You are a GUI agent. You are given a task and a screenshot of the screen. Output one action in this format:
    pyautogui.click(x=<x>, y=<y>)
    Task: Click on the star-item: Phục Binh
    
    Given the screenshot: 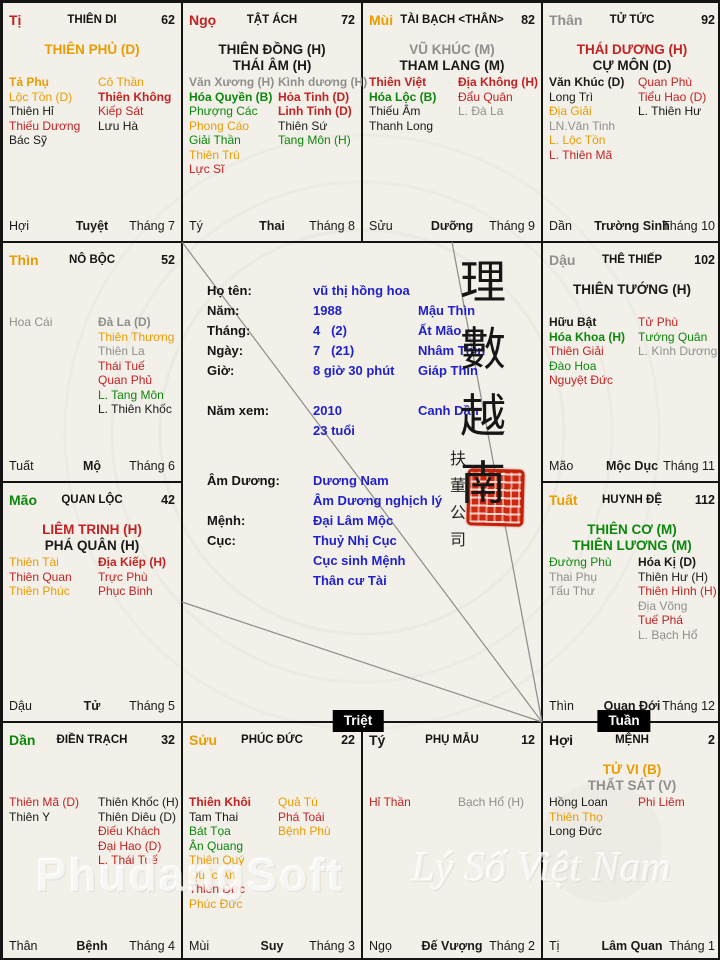 What is the action you would take?
    pyautogui.click(x=125, y=591)
    